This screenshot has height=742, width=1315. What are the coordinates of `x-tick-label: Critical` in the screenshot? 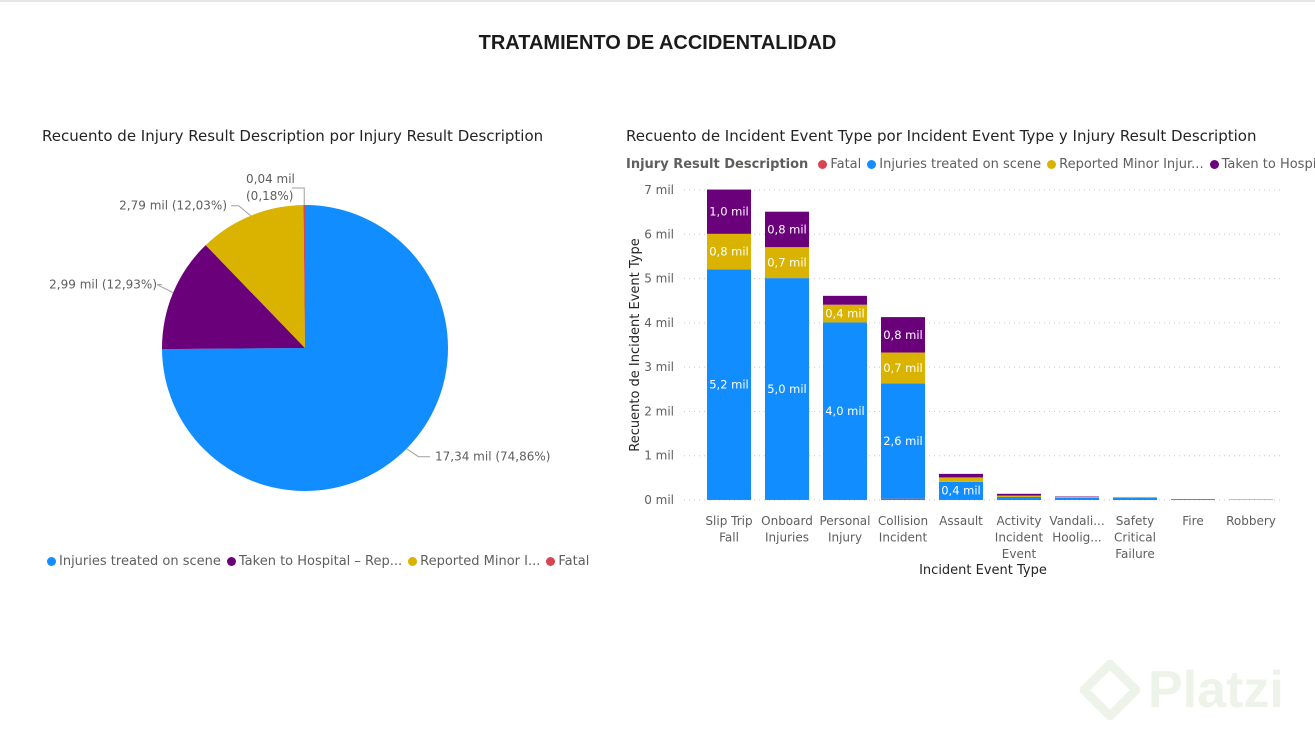 It's located at (1135, 538).